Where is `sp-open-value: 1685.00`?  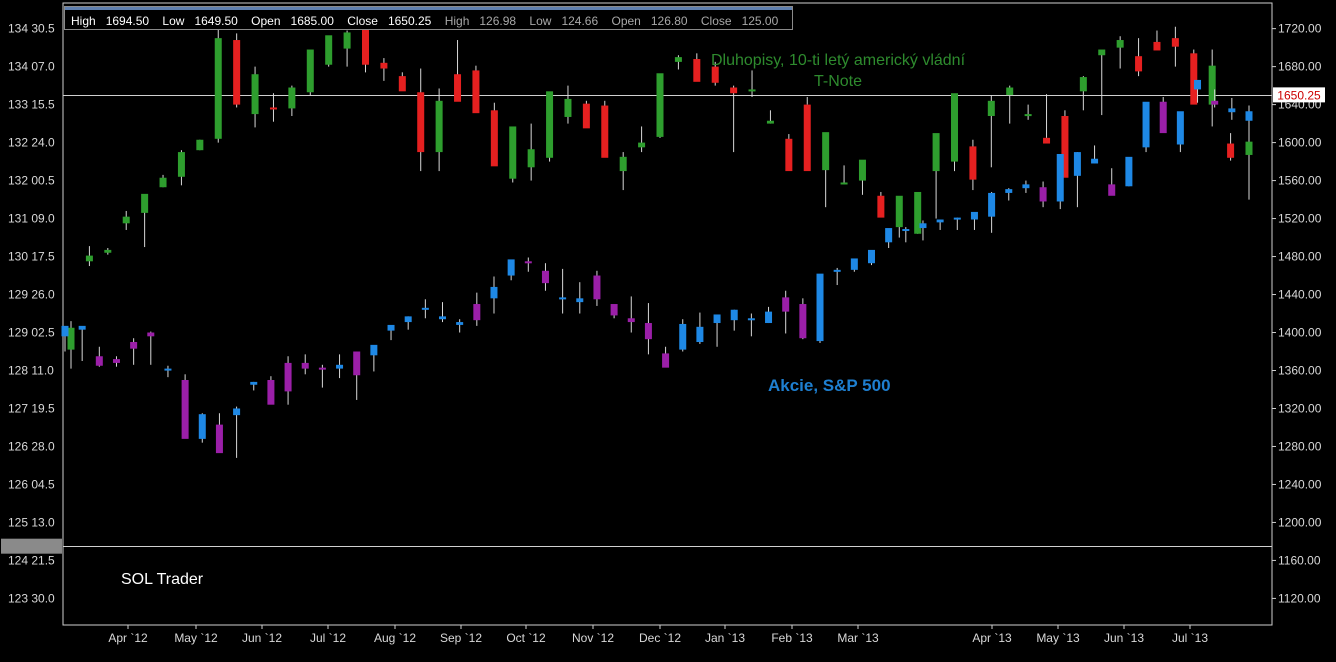
sp-open-value: 1685.00 is located at coordinates (312, 21).